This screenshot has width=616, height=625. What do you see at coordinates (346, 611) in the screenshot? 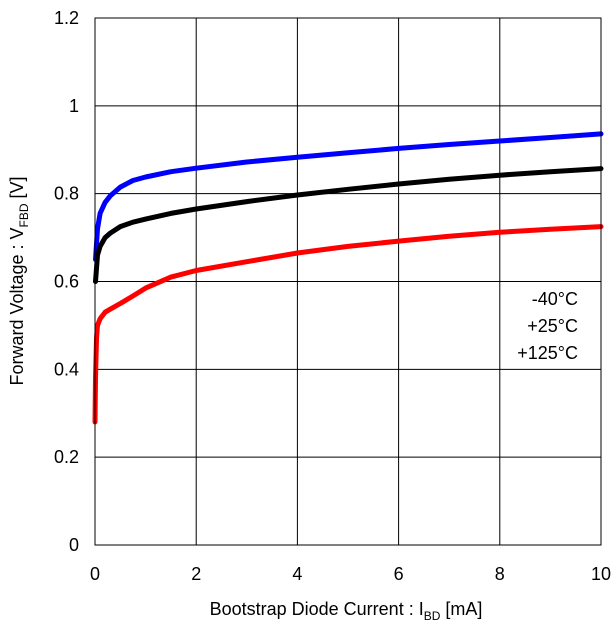
I see `x-axis-title: Bootstrap Diode Current : IBD [mA]` at bounding box center [346, 611].